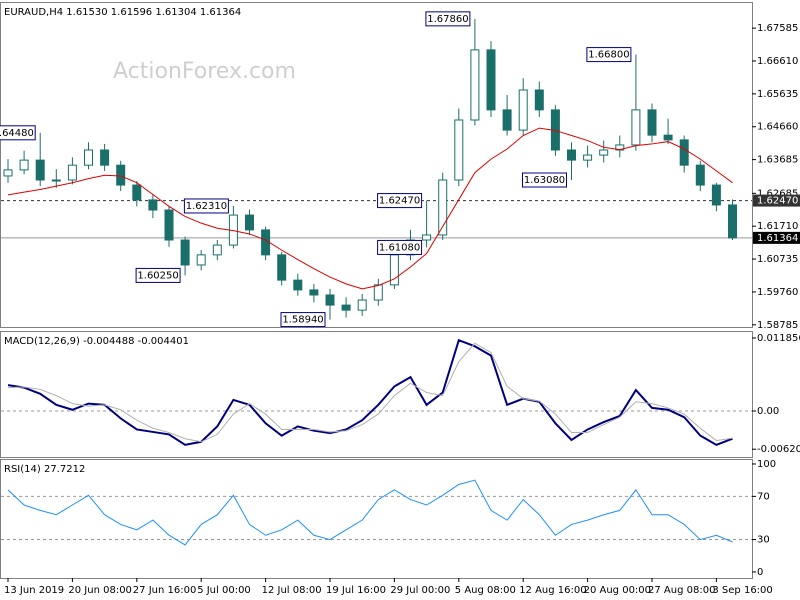 This screenshot has width=800, height=600. I want to click on y-tick-label: 1.63685, so click(777, 160).